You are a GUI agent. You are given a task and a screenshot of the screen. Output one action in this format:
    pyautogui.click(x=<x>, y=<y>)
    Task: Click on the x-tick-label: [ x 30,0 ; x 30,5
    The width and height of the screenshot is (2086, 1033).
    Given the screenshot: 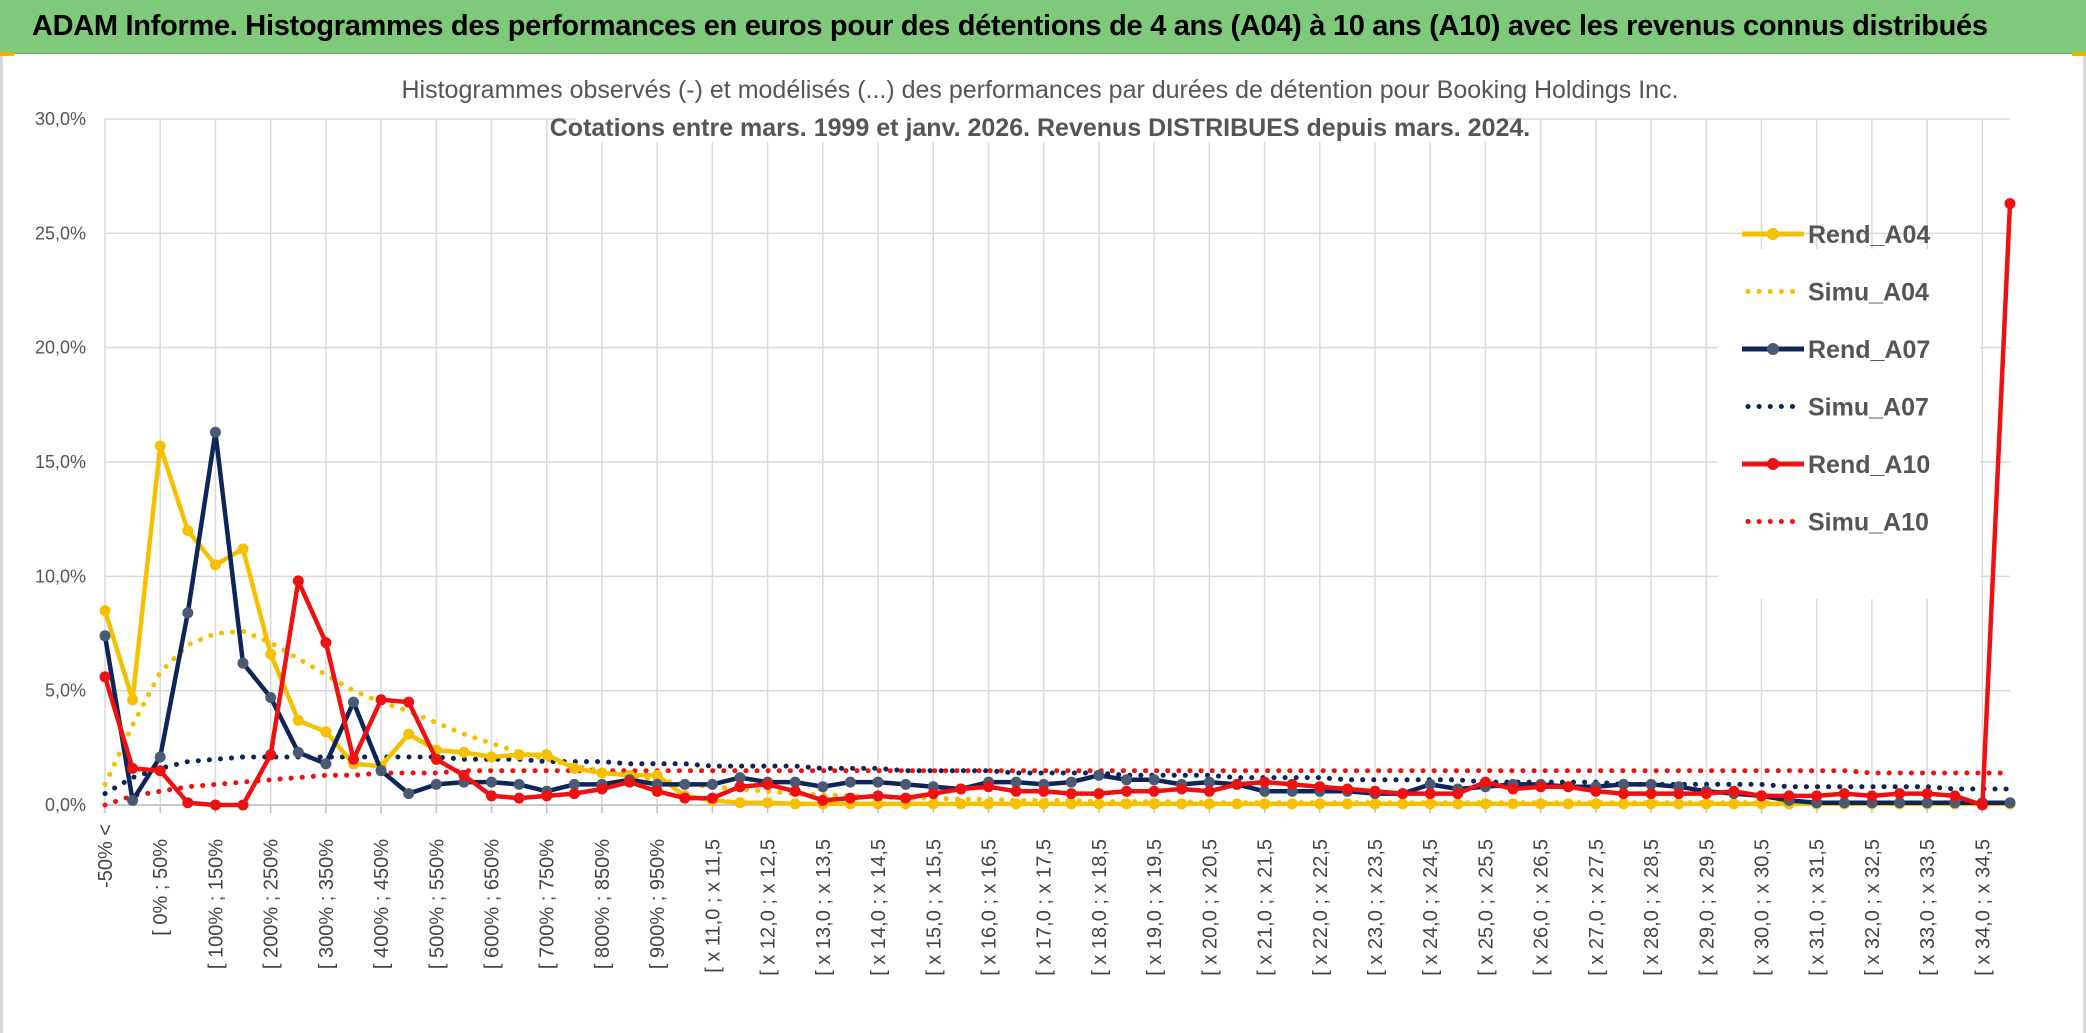 What is the action you would take?
    pyautogui.click(x=1763, y=907)
    